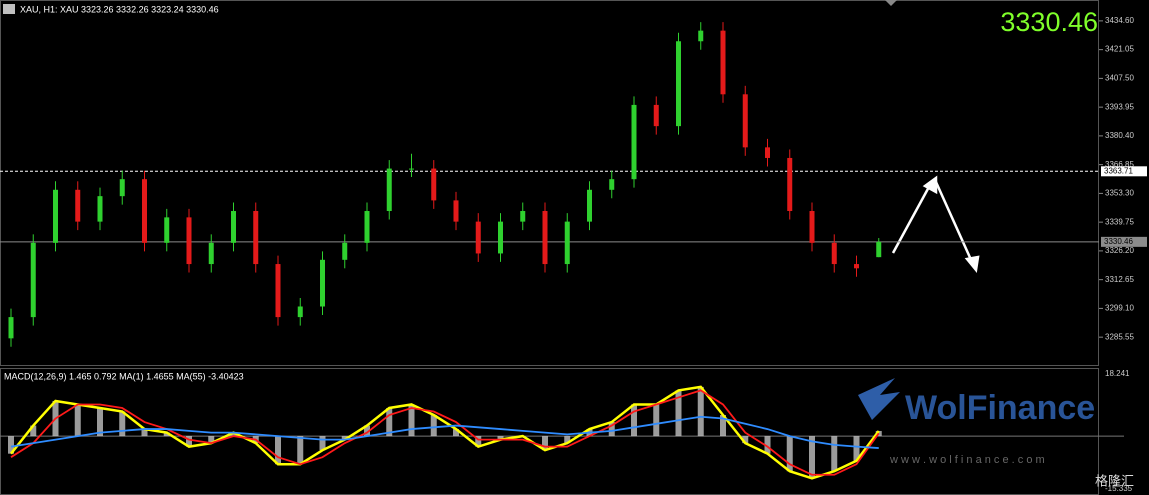 This screenshot has width=1149, height=495. Describe the element at coordinates (1117, 373) in the screenshot. I see `y-tick-label: 18.241` at that location.